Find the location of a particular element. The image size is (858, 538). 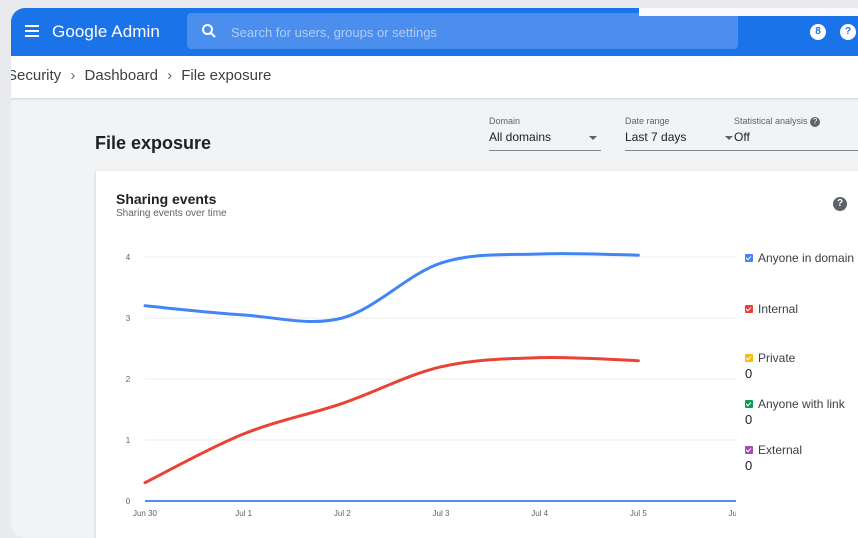

legend-item-anyone-in-domain: Anyone in domain is located at coordinates (799, 258).